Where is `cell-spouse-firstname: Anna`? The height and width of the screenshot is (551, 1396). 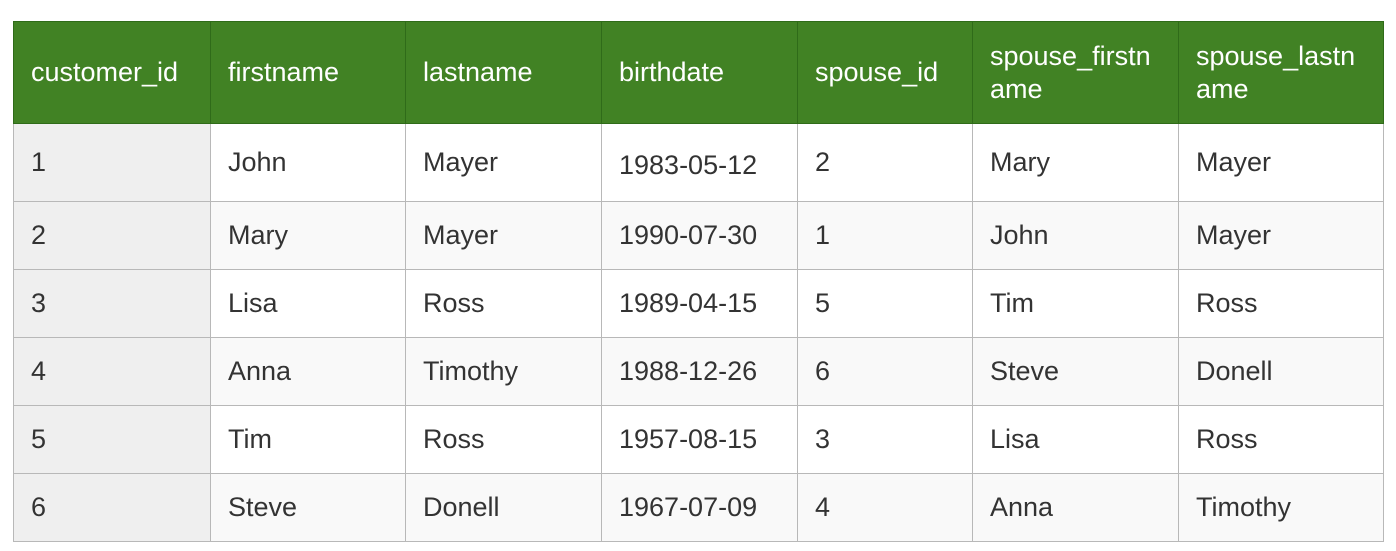 cell-spouse-firstname: Anna is located at coordinates (1075, 507).